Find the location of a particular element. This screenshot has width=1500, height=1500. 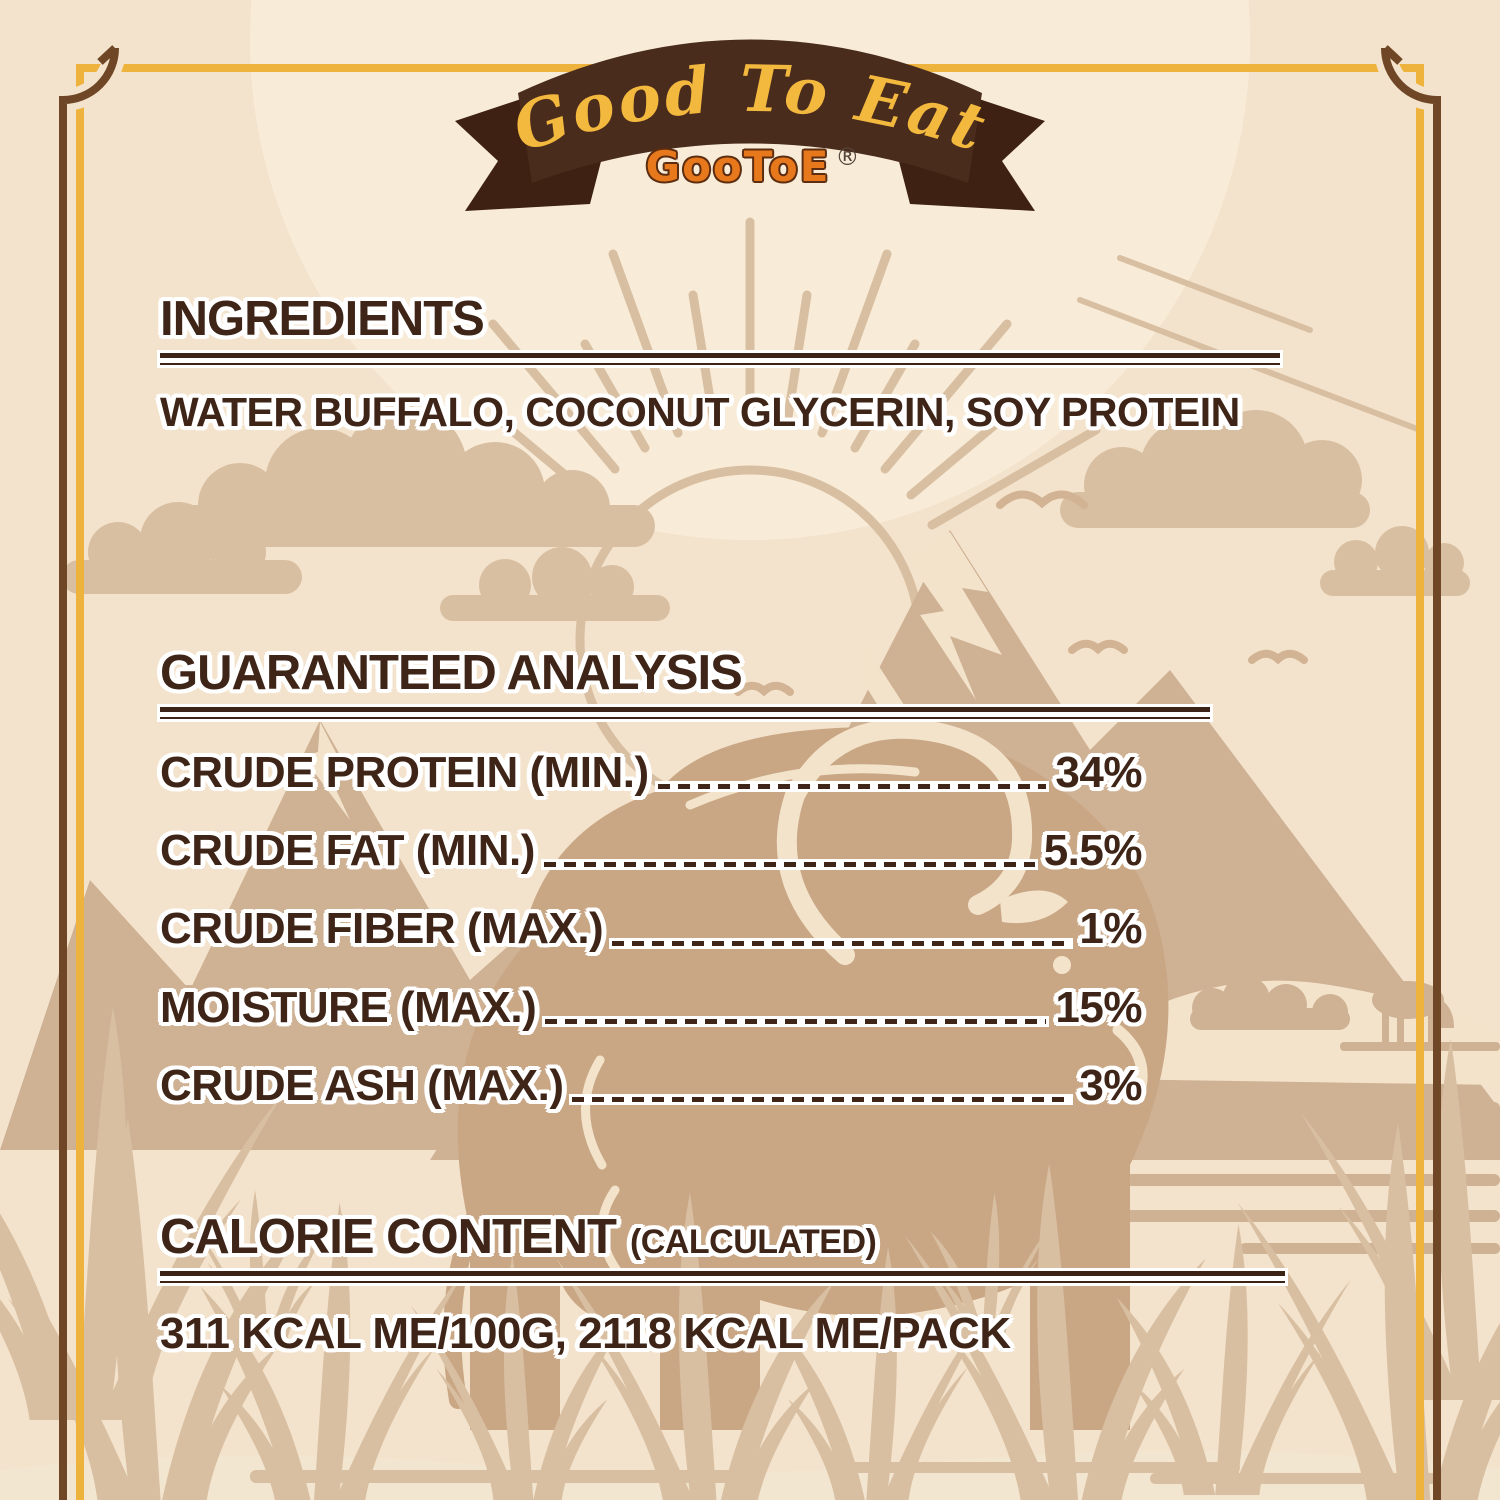

ribbon-banner-icon: Good To Eat is located at coordinates (750, 125).